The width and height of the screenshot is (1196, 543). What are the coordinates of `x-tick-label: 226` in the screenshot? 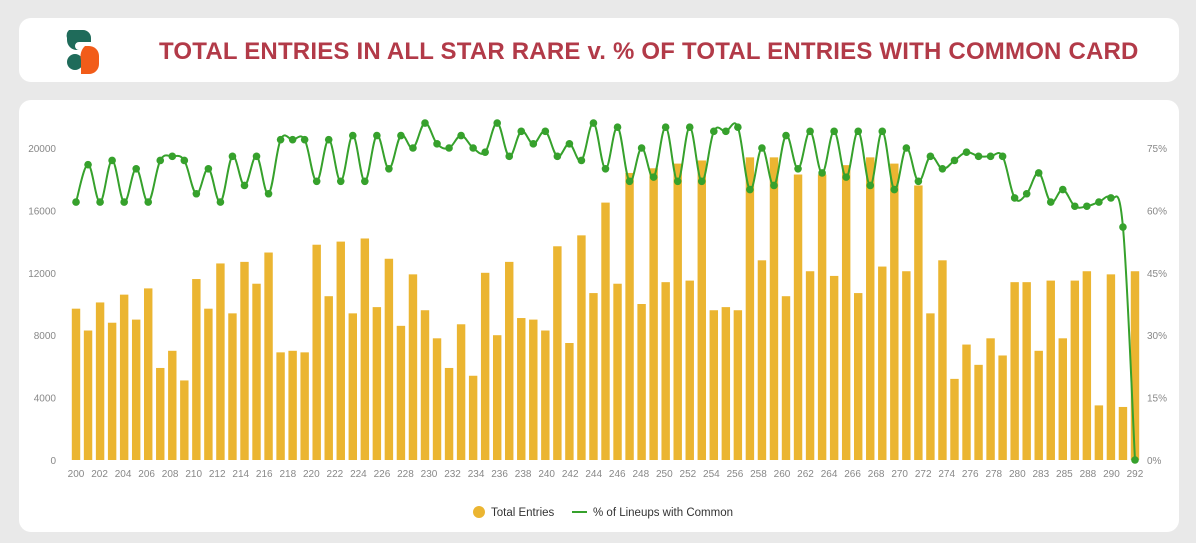 It's located at (382, 474).